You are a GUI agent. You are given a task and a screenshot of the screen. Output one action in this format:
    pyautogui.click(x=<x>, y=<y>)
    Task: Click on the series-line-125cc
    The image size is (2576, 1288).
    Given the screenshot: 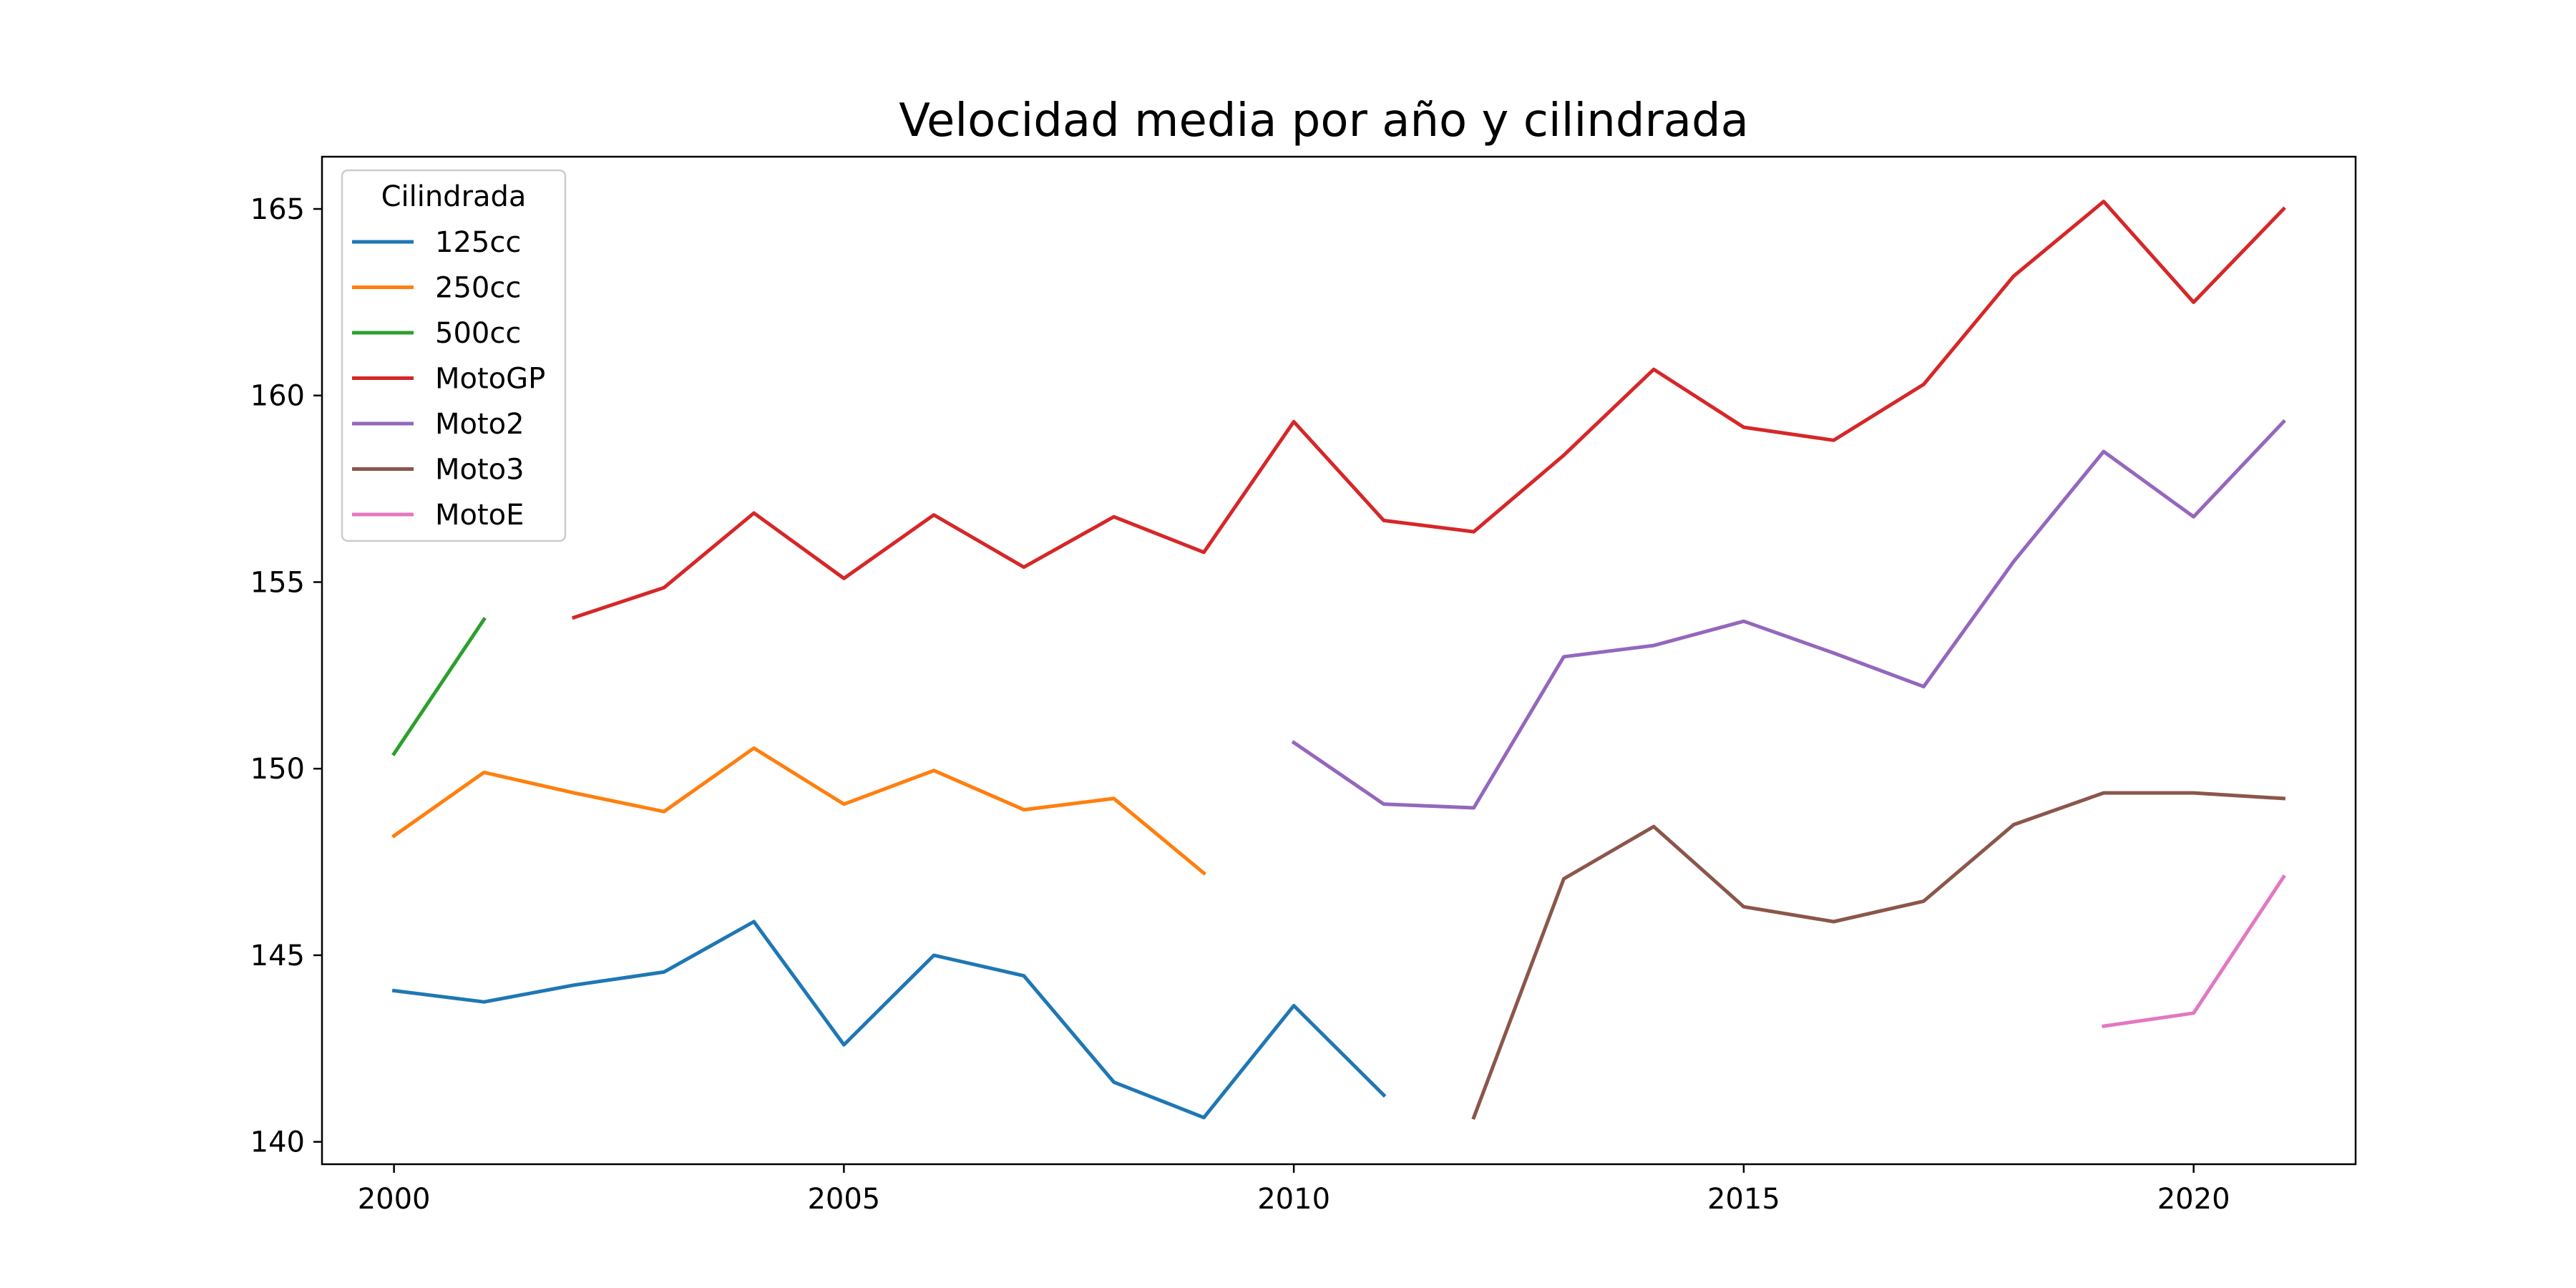 What is the action you would take?
    pyautogui.click(x=889, y=1019)
    